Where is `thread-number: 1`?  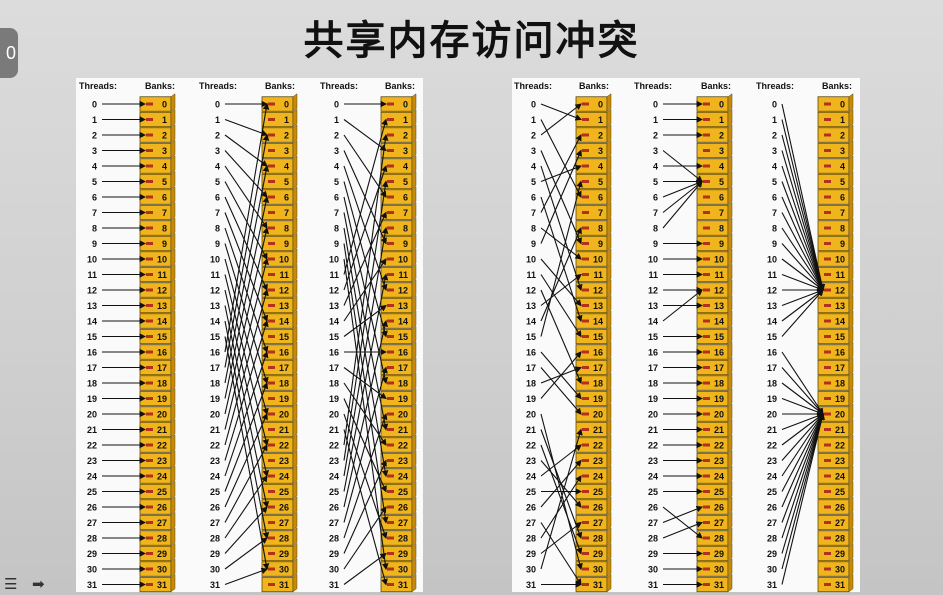 thread-number: 1 is located at coordinates (655, 120).